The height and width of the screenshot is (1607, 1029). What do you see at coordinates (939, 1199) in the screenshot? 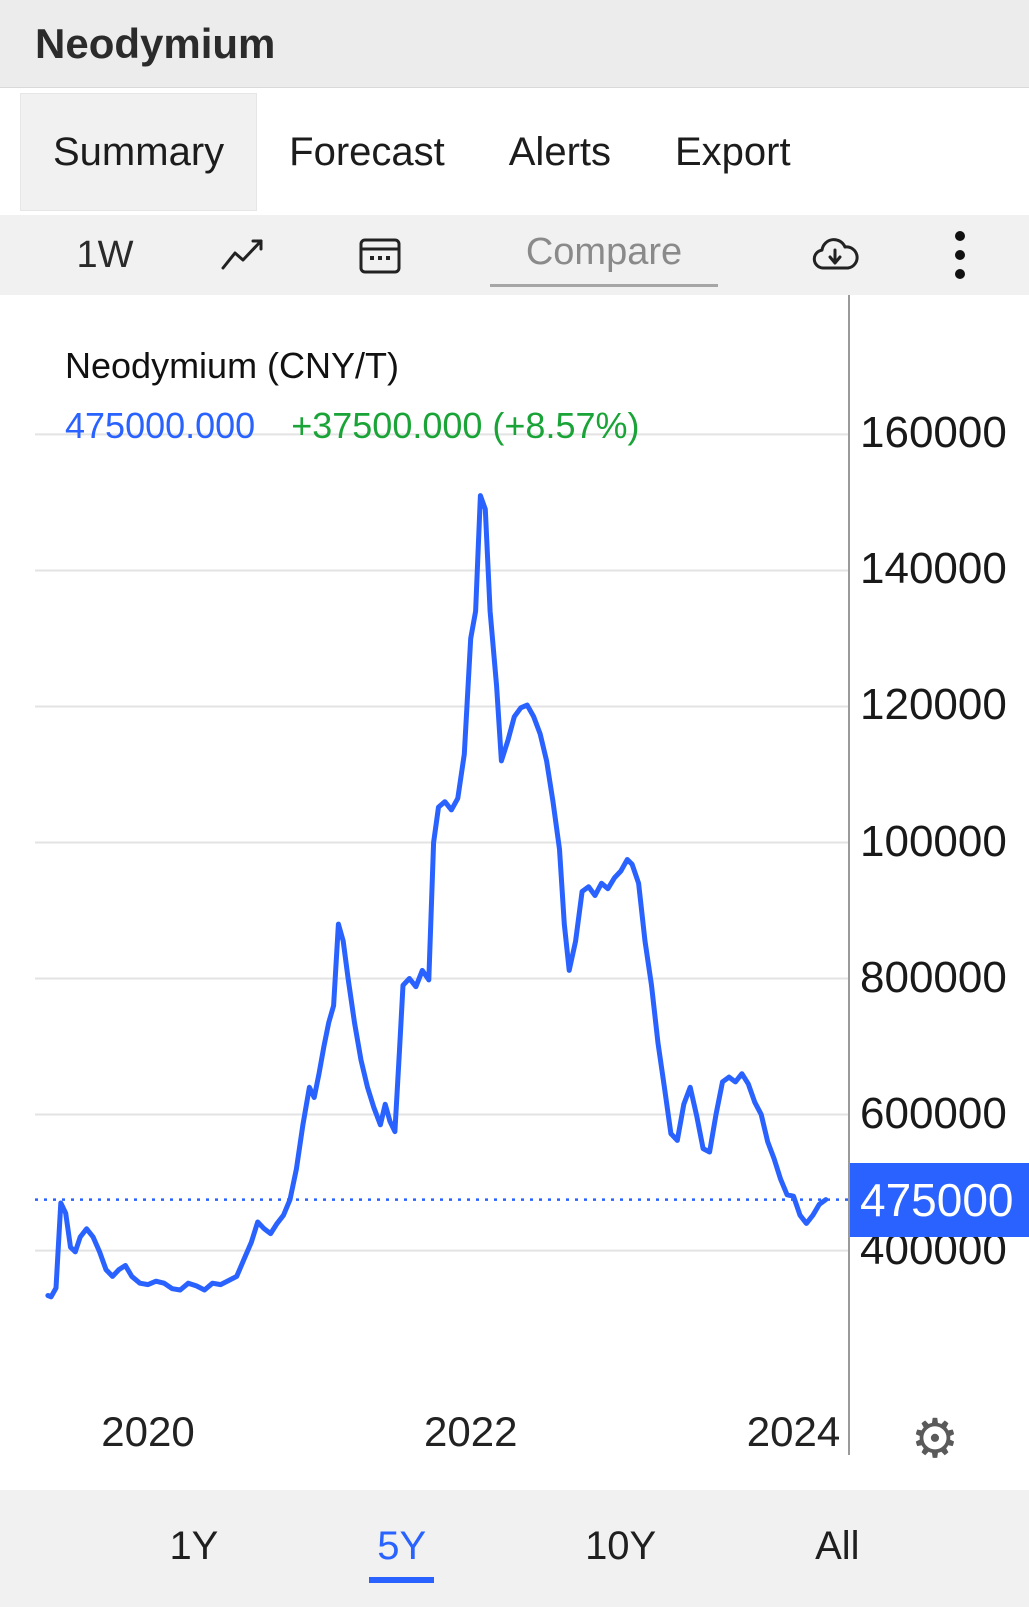
I see `current-price-badge: 475000` at bounding box center [939, 1199].